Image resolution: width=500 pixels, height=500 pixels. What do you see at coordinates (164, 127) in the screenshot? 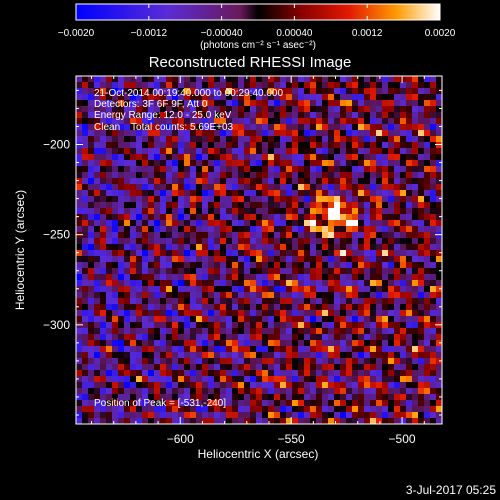
I see `annotation-clean-counts: Clean Total counts: 5.69E+03` at bounding box center [164, 127].